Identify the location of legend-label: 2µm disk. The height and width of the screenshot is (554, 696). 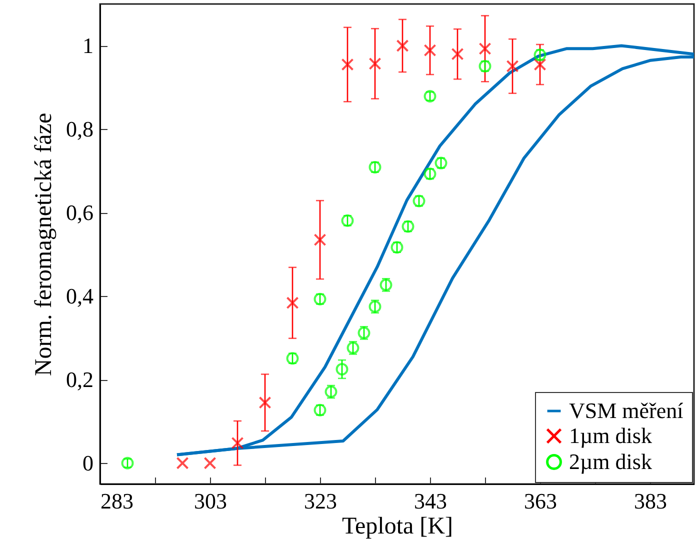
(610, 461).